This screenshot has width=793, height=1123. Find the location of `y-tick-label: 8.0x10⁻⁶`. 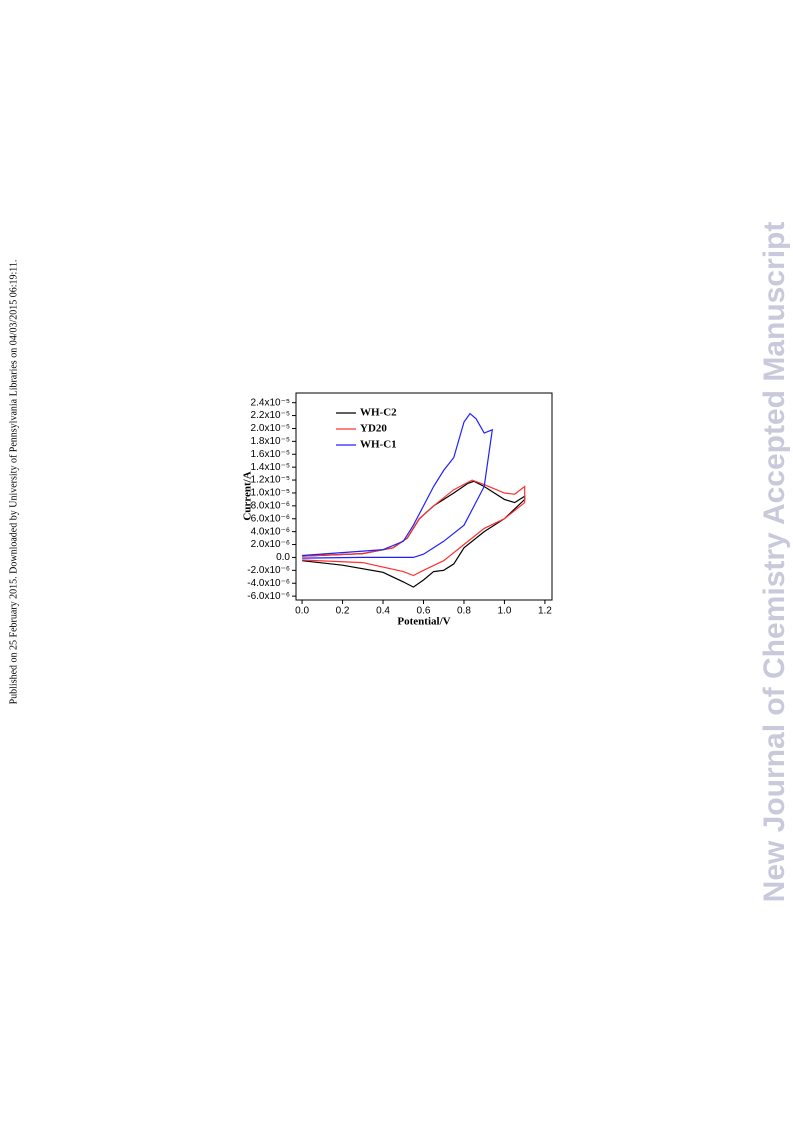

y-tick-label: 8.0x10⁻⁶ is located at coordinates (270, 505).